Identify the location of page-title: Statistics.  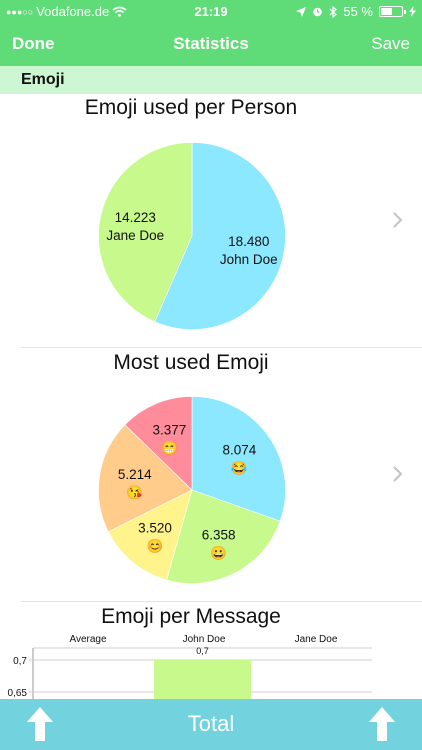
(211, 43).